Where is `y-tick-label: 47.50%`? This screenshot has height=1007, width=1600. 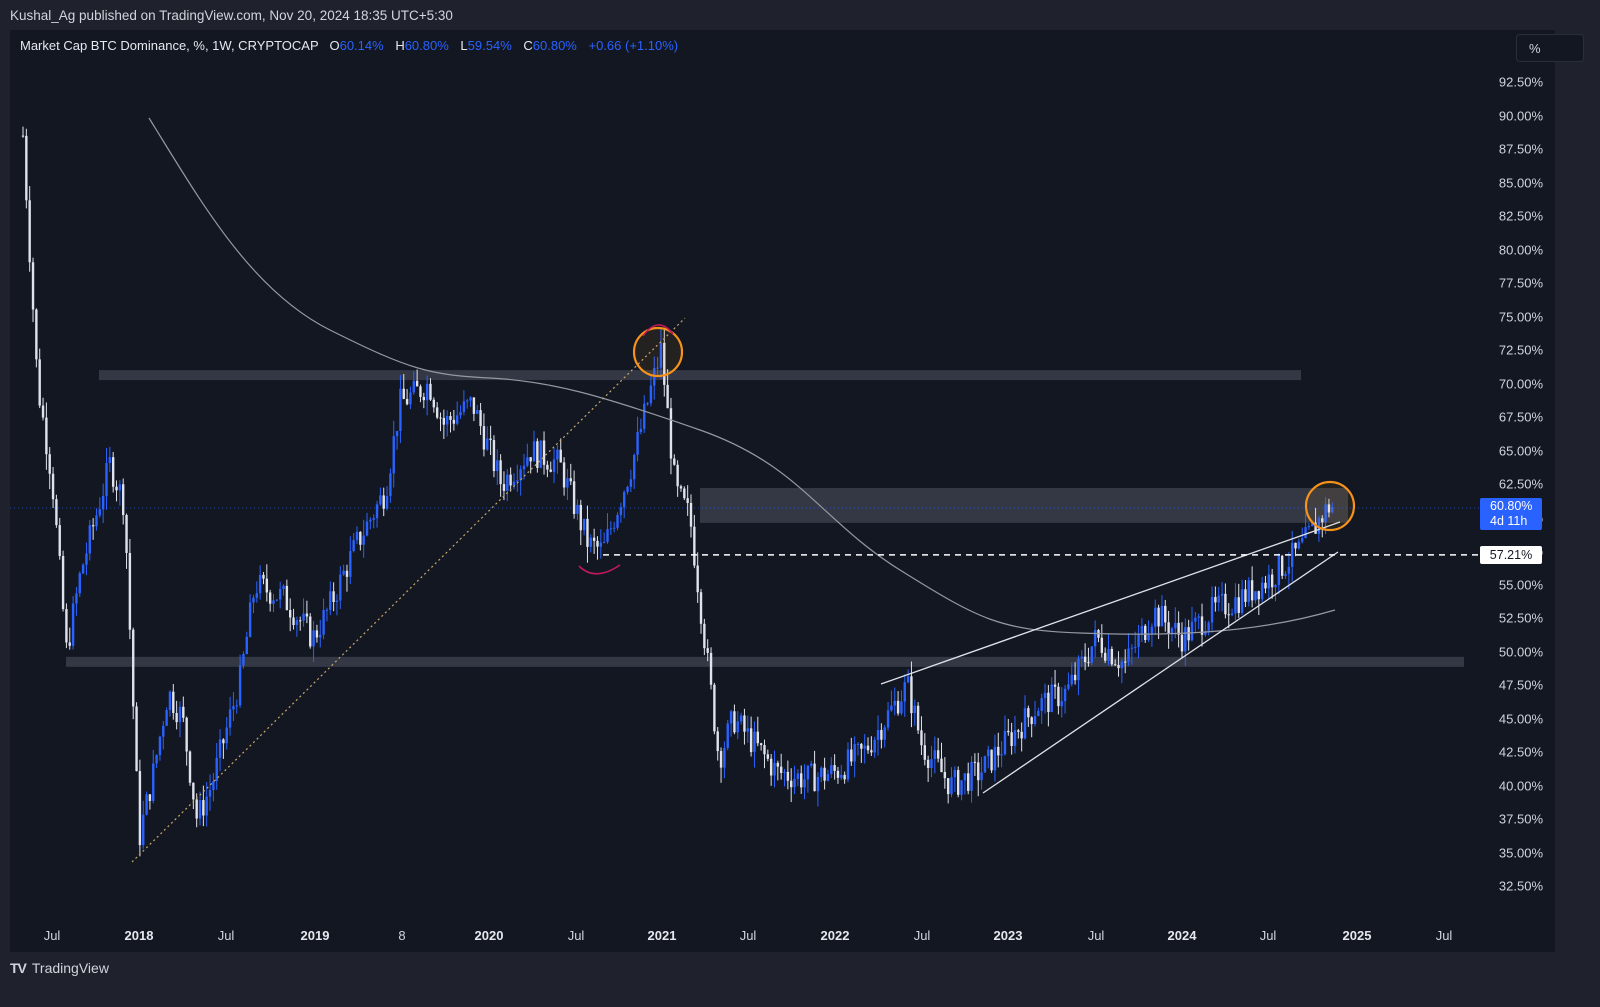
y-tick-label: 47.50% is located at coordinates (1520, 685).